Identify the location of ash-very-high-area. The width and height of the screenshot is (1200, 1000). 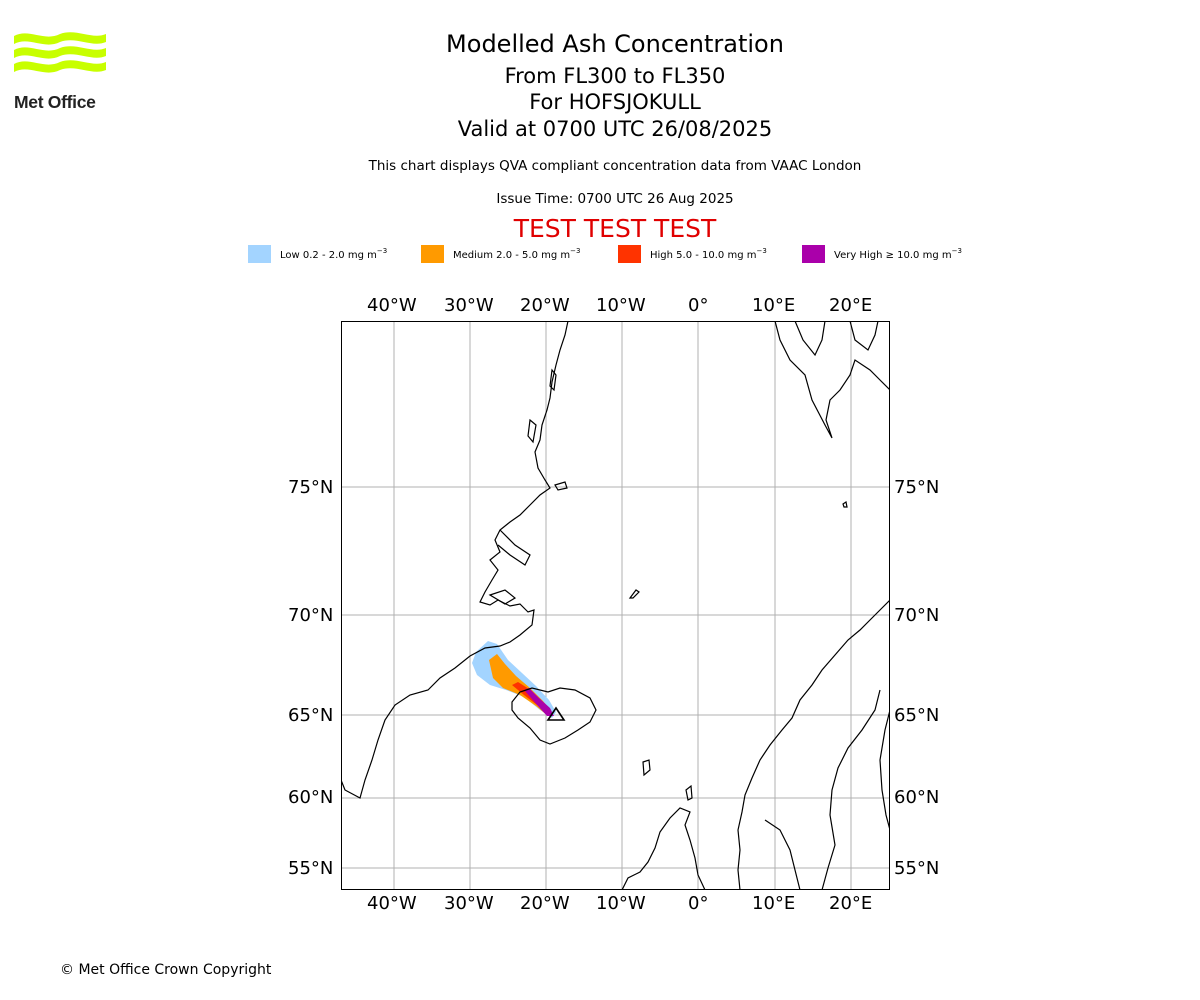
(539, 702).